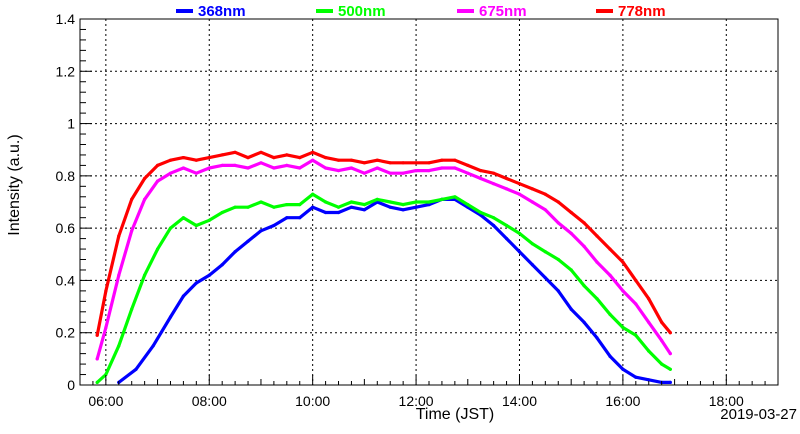 This screenshot has height=434, width=800. I want to click on legend: 368nm 500nm 675nm 778nm, so click(421, 11).